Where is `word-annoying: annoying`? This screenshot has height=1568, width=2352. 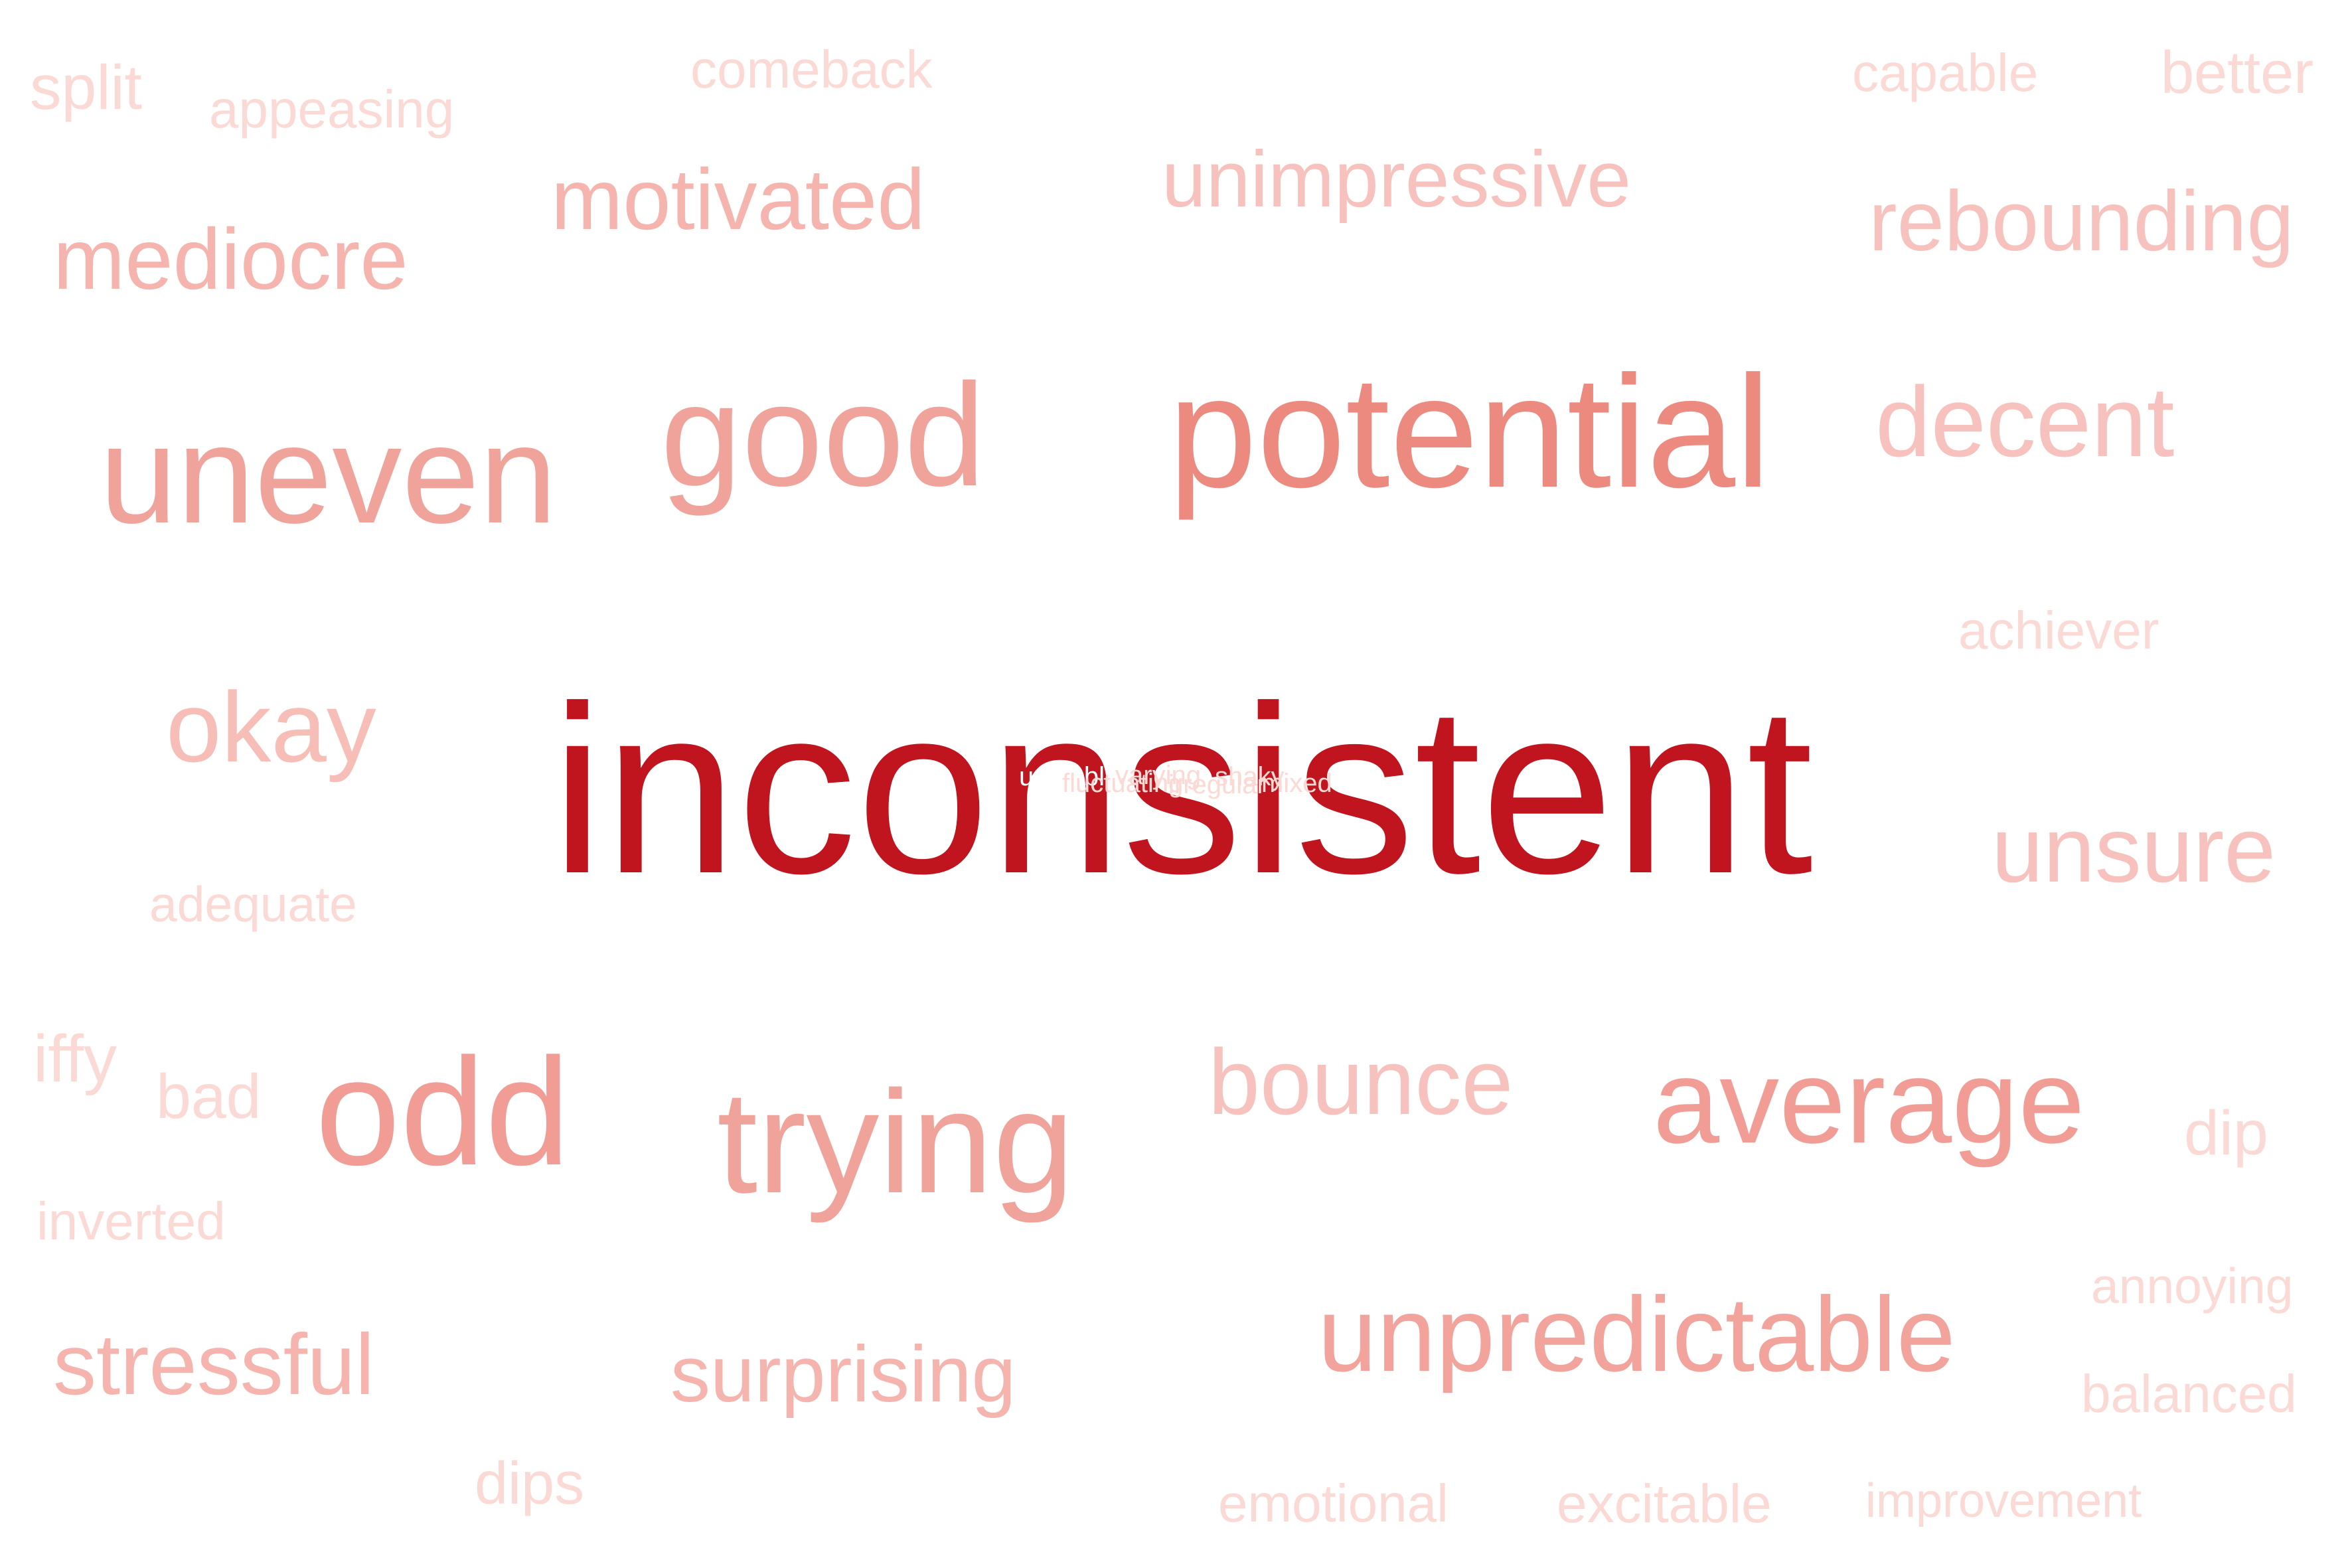 word-annoying: annoying is located at coordinates (2193, 1286).